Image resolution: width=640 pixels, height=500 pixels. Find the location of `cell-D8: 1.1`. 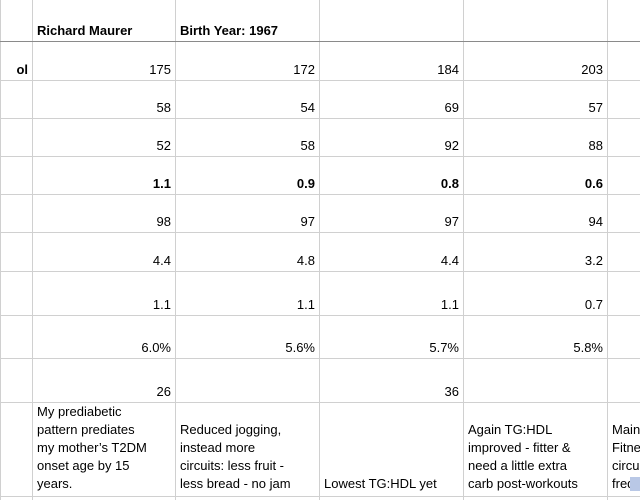

cell-D8: 1.1 is located at coordinates (391, 293).